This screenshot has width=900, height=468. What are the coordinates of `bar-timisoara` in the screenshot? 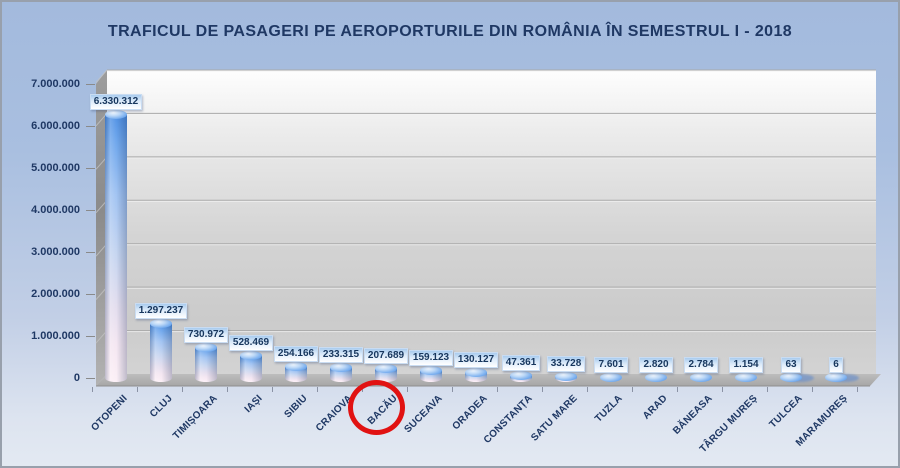 It's located at (206, 362).